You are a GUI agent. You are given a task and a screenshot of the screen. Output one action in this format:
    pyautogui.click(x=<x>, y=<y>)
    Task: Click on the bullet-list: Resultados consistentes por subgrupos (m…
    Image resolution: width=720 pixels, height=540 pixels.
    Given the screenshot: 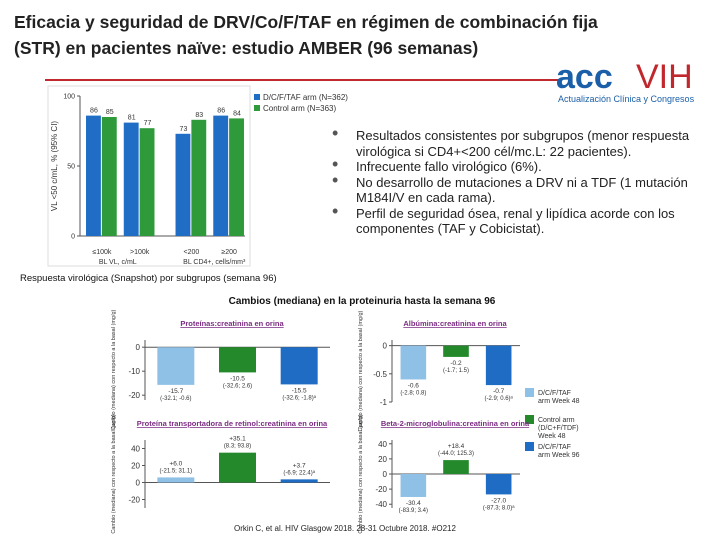 What is the action you would take?
    pyautogui.click(x=525, y=181)
    